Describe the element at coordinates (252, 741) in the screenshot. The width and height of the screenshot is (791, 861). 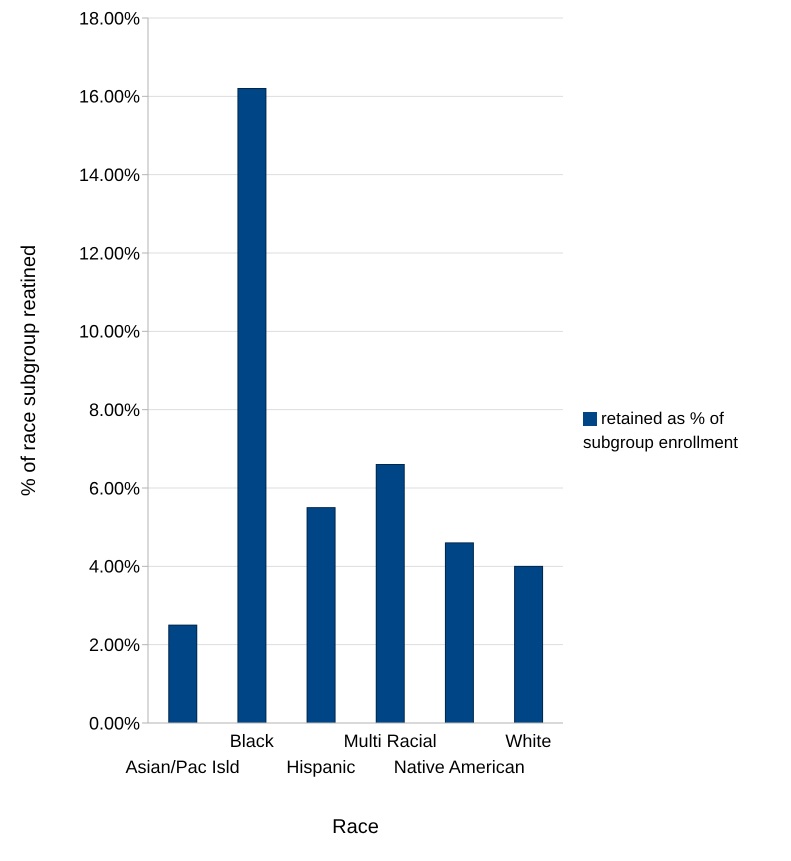
I see `x-tick-label: Black` at that location.